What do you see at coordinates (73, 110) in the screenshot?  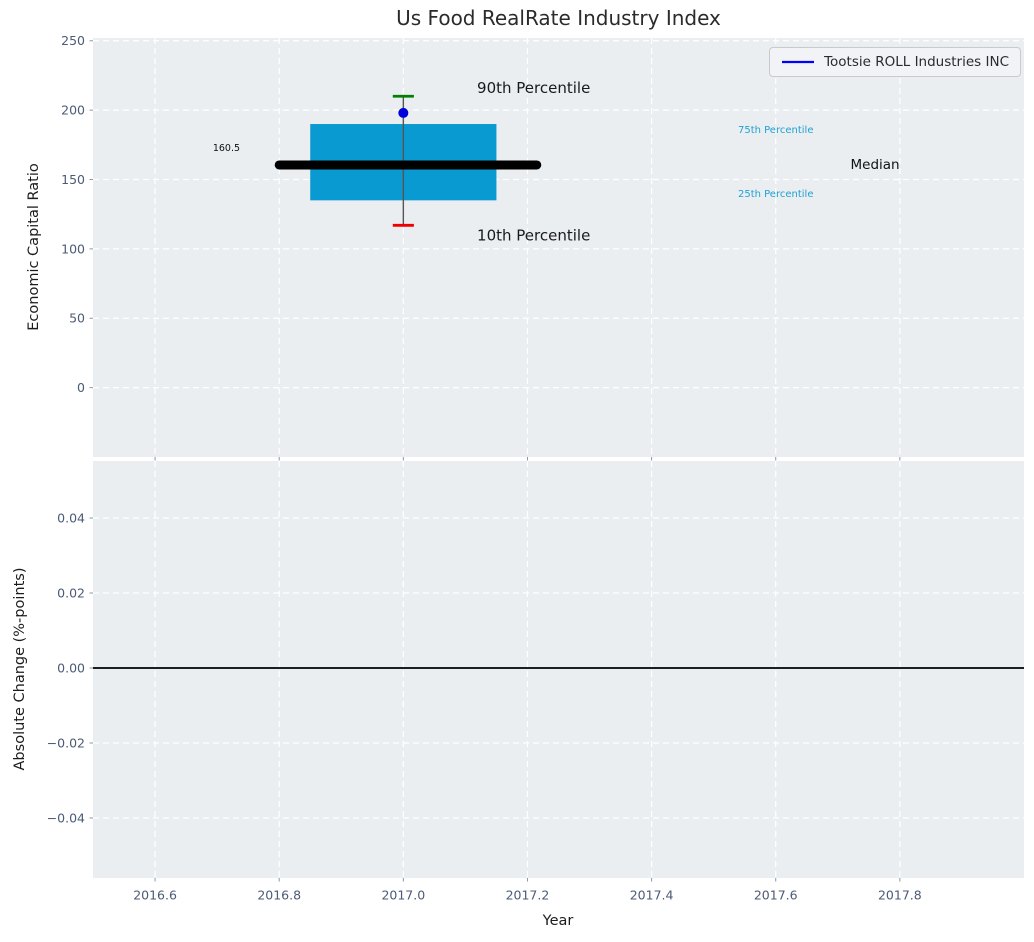 I see `y-tick-label: 200` at bounding box center [73, 110].